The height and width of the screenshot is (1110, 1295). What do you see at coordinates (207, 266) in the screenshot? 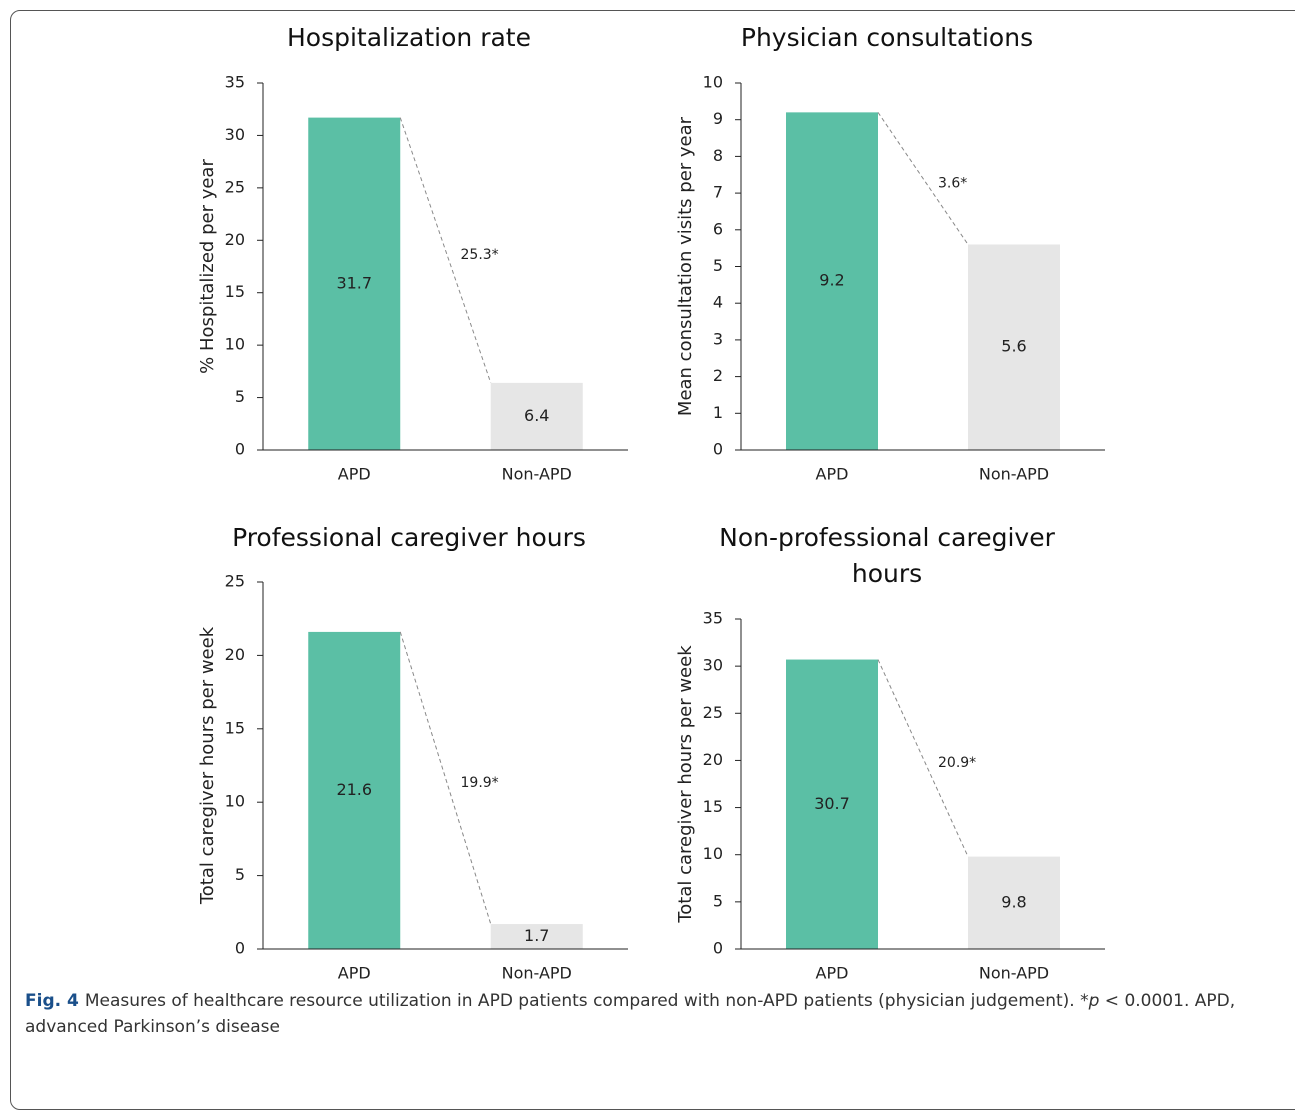
I see `y-axis-label: % Hospitalized per year` at bounding box center [207, 266].